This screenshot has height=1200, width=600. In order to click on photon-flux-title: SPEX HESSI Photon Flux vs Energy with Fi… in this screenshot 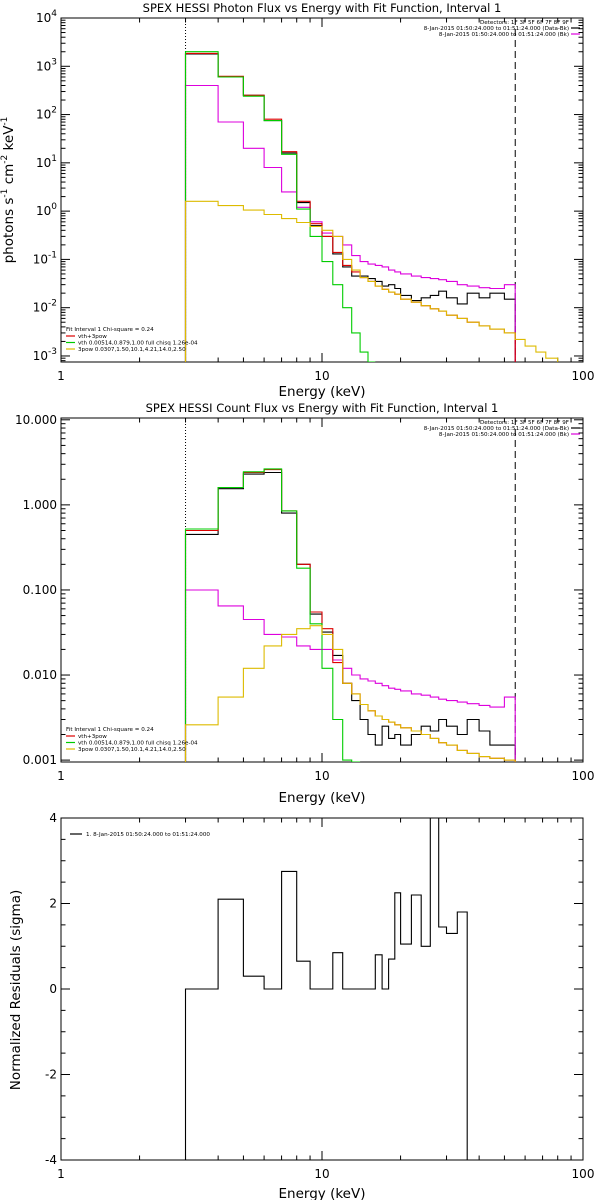, I will do `click(322, 8)`.